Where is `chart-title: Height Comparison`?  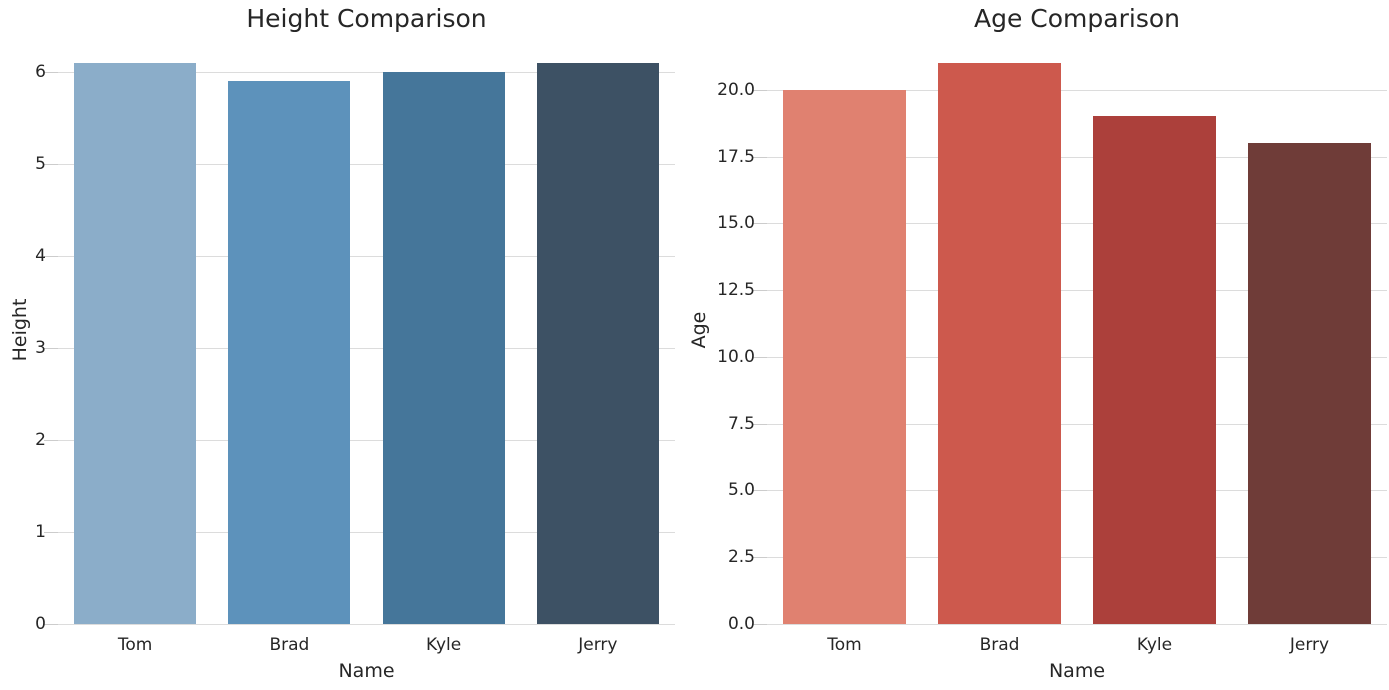 chart-title: Height Comparison is located at coordinates (366, 18).